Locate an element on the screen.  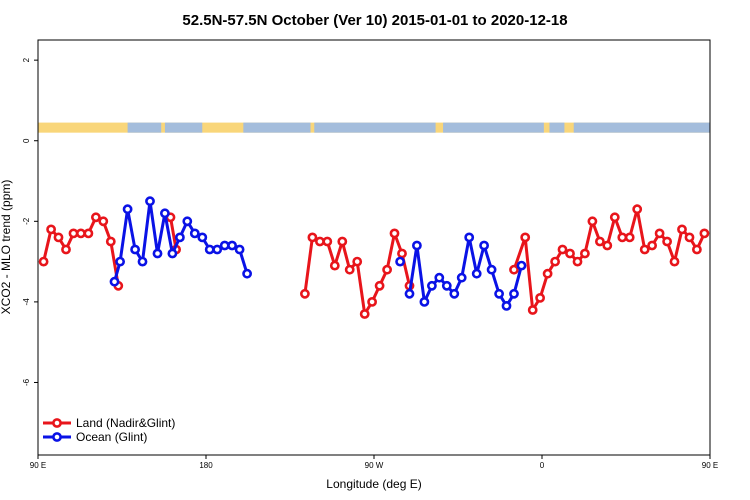
y-tick-label: -6 is located at coordinates (26, 382).